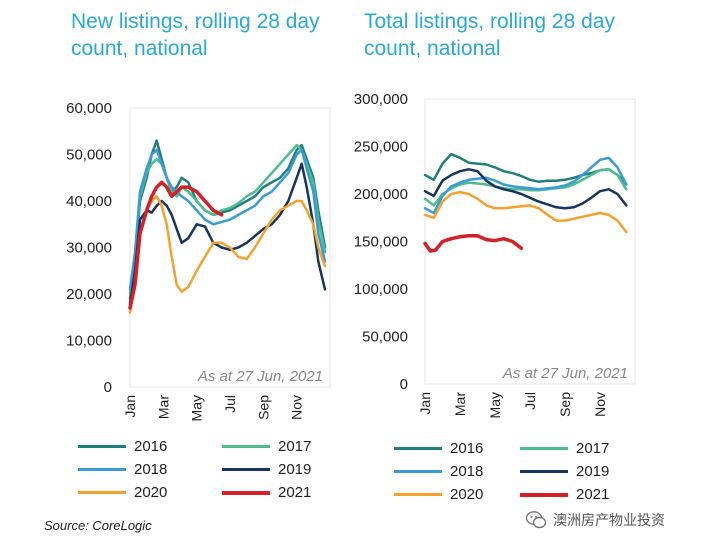 This screenshot has width=712, height=547. What do you see at coordinates (108, 387) in the screenshot?
I see `left-y-tick-label: 0` at bounding box center [108, 387].